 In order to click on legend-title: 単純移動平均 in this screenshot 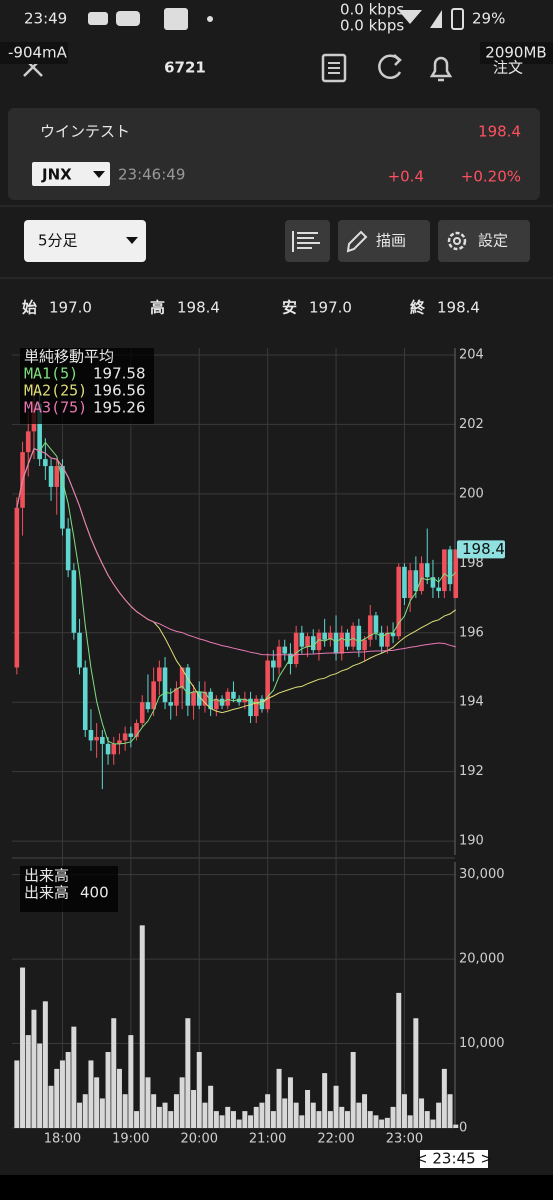, I will do `click(69, 357)`.